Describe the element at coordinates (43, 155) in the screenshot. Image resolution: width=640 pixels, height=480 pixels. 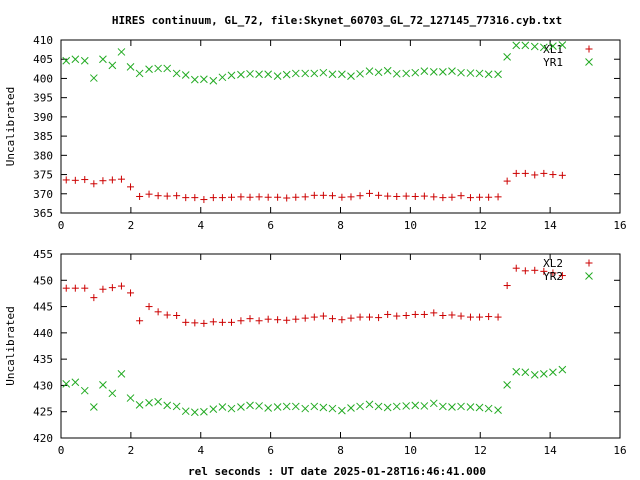
I see `y-tick-label: 380` at that location.